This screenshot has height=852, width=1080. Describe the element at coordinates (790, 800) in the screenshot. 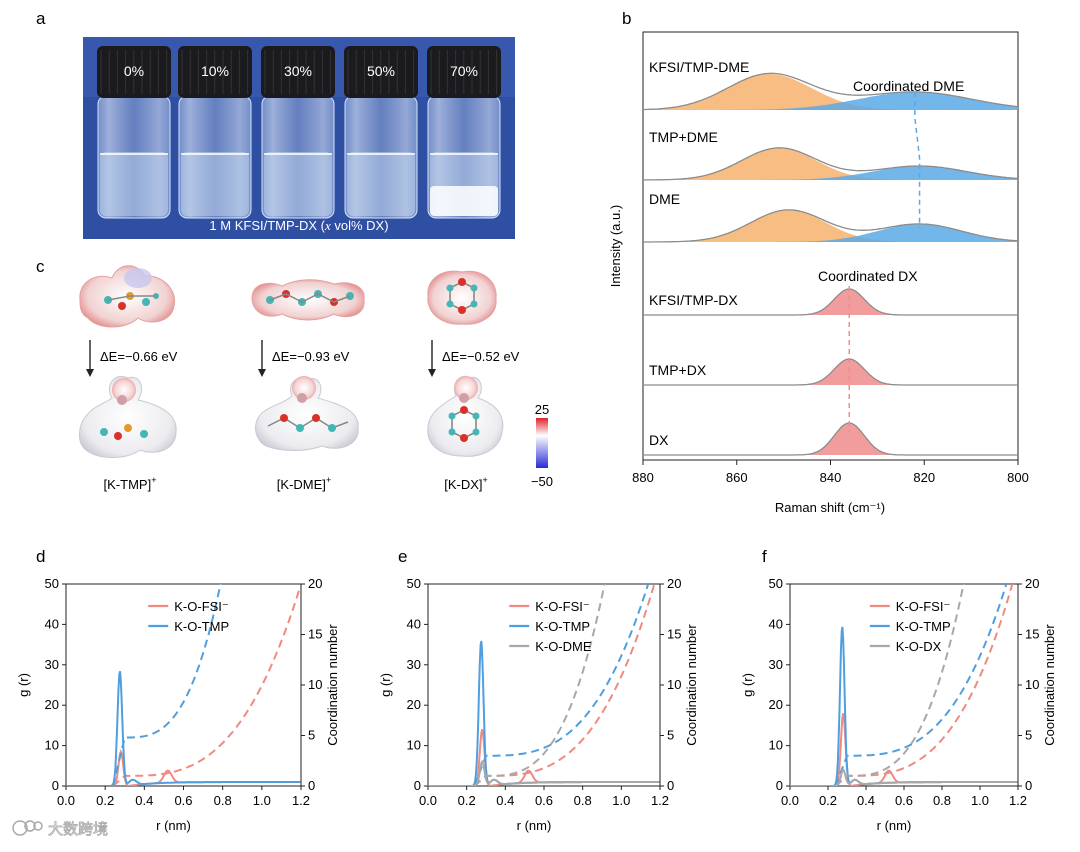

I see `rdf-xtick-label: 0.0` at that location.